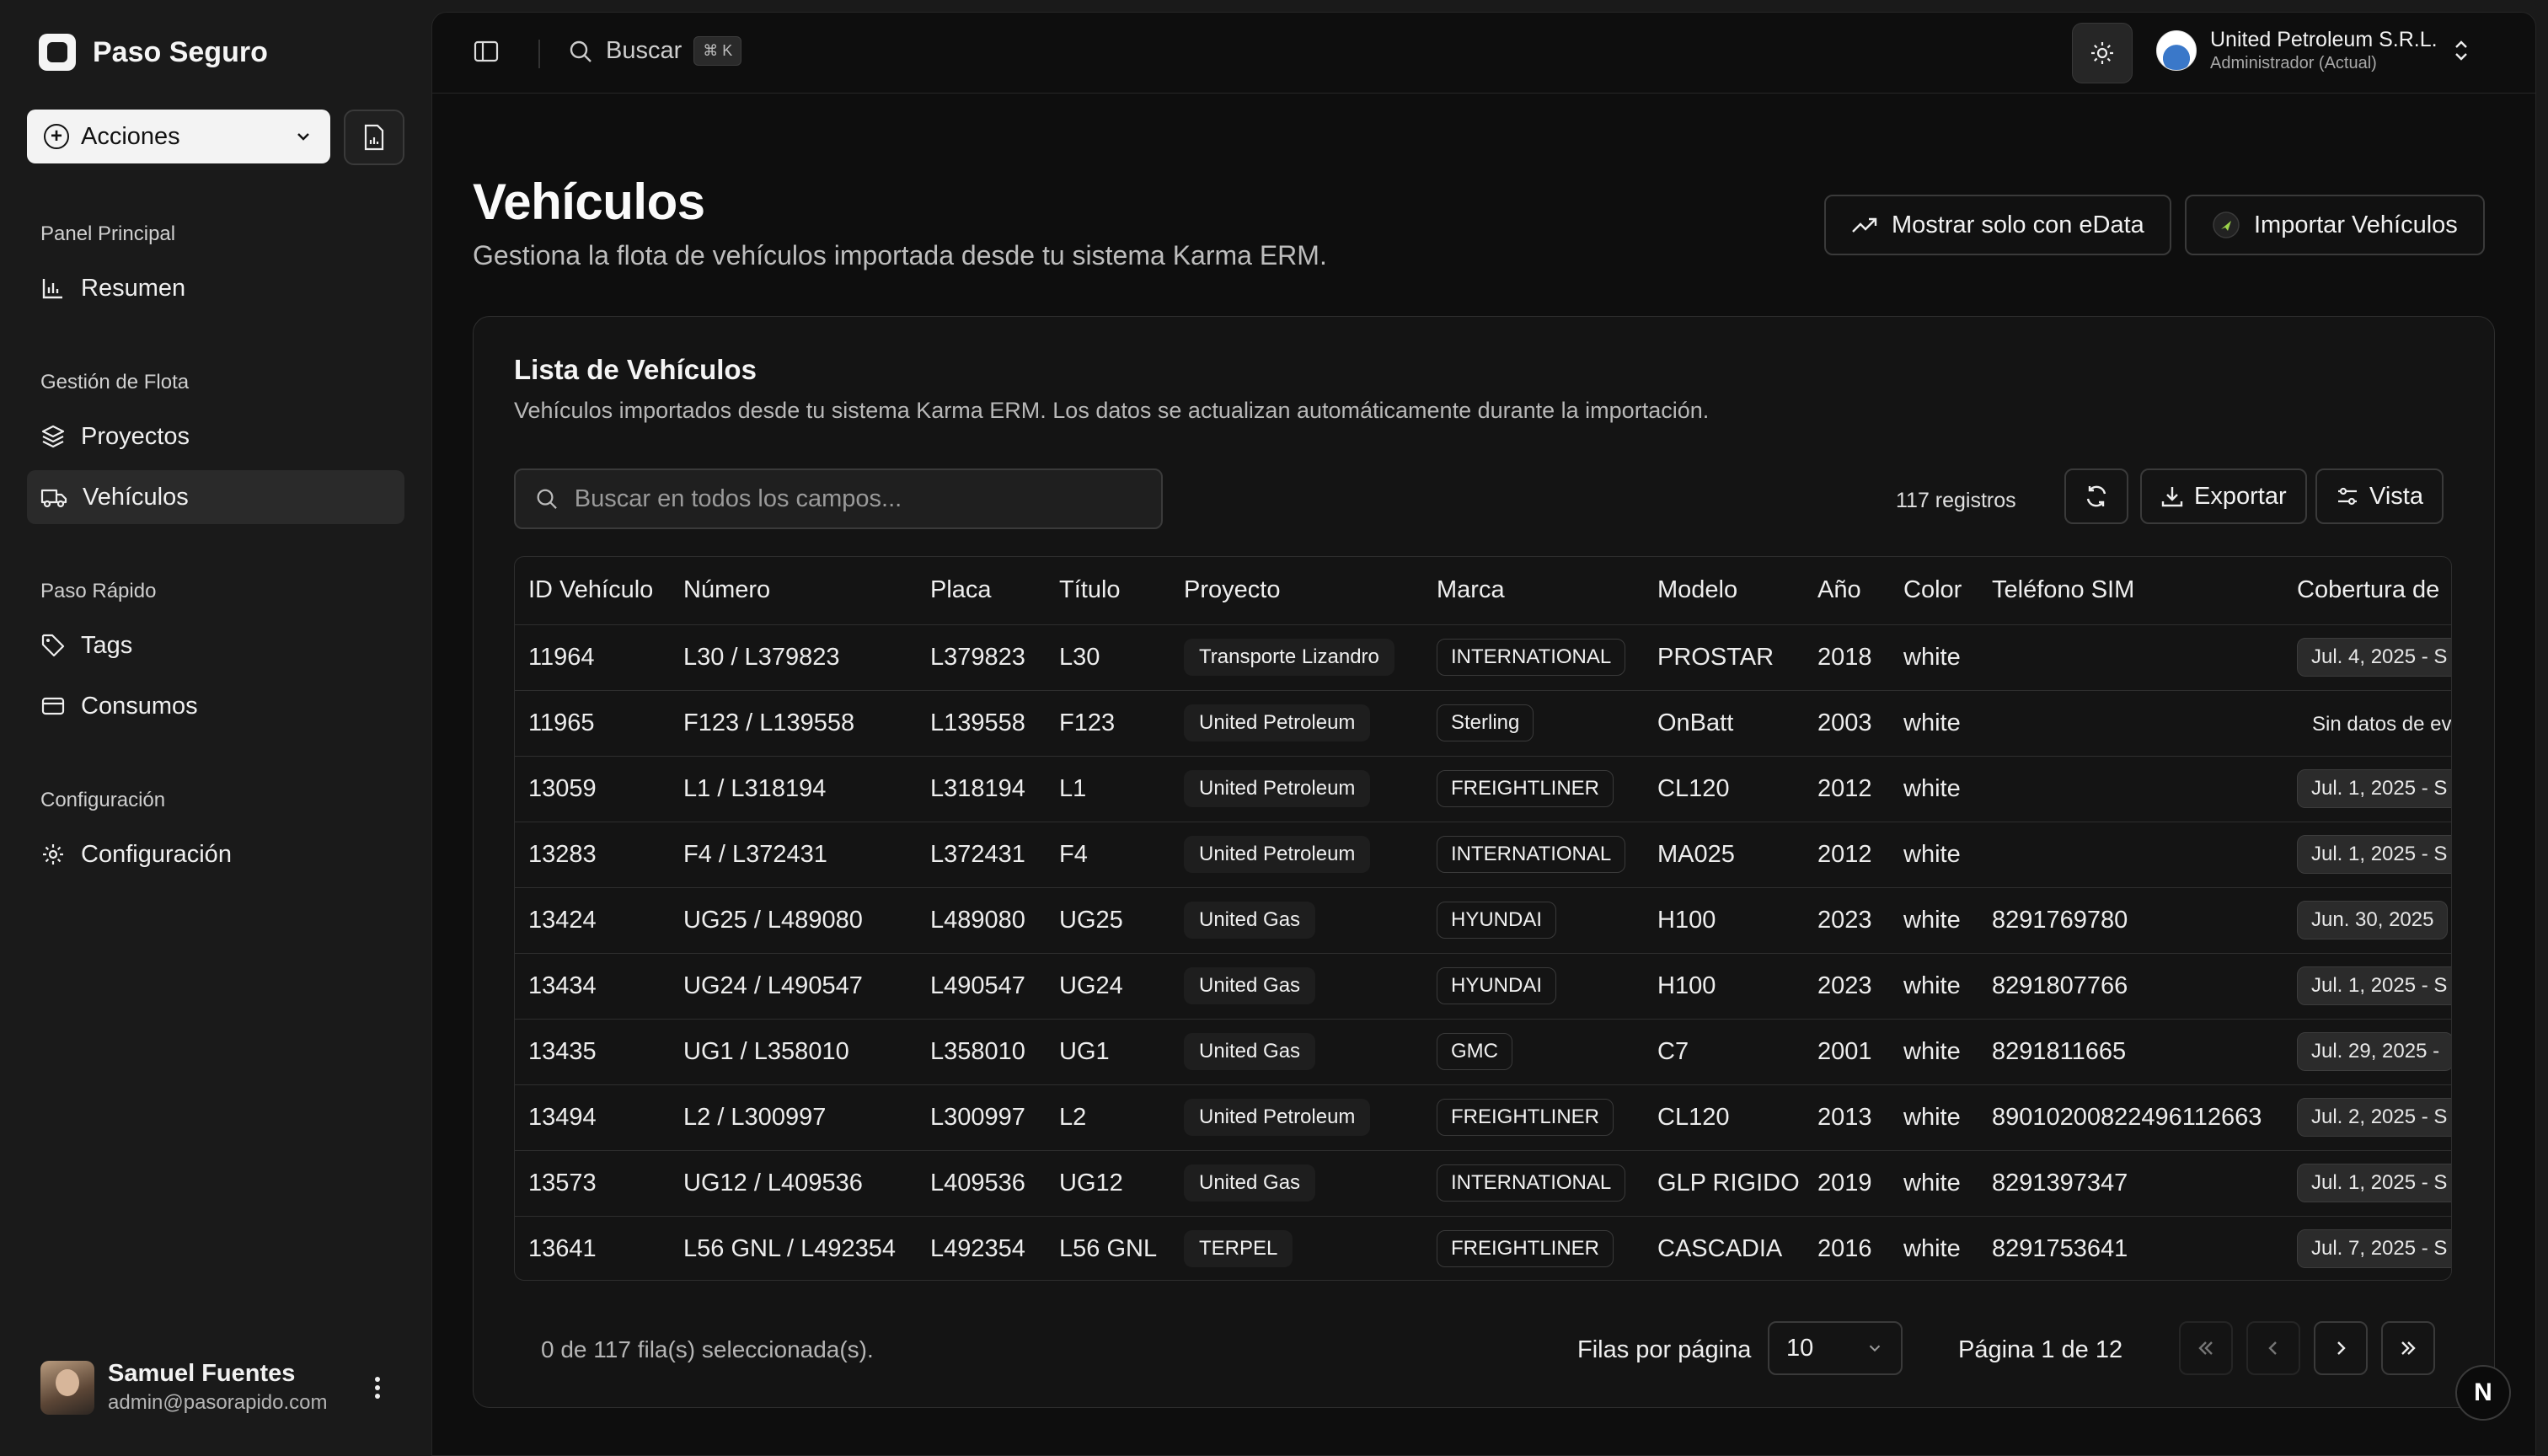 This screenshot has width=2548, height=1456. What do you see at coordinates (1934, 591) in the screenshot?
I see `col-color: Color` at bounding box center [1934, 591].